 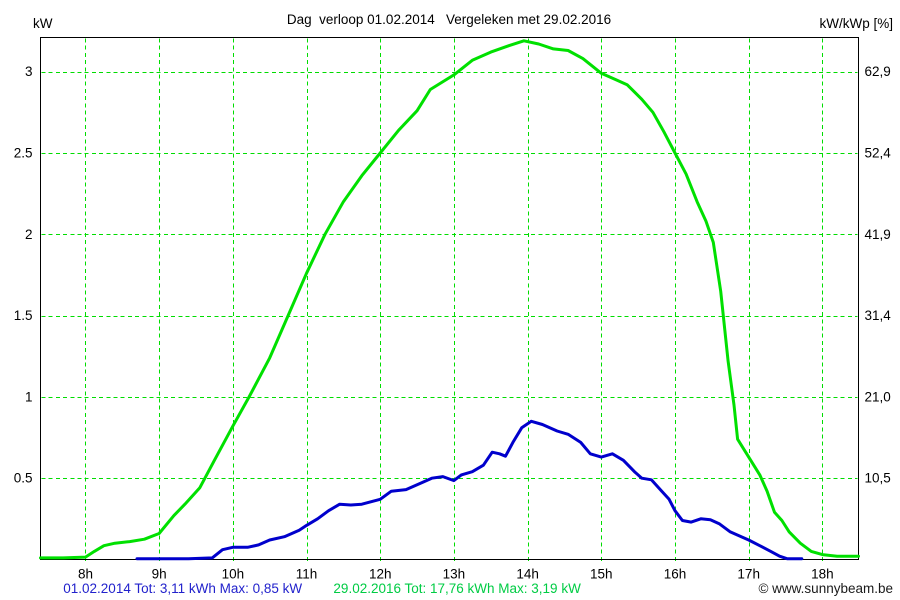 I want to click on x-axis-tick-label: 11h, so click(x=307, y=574).